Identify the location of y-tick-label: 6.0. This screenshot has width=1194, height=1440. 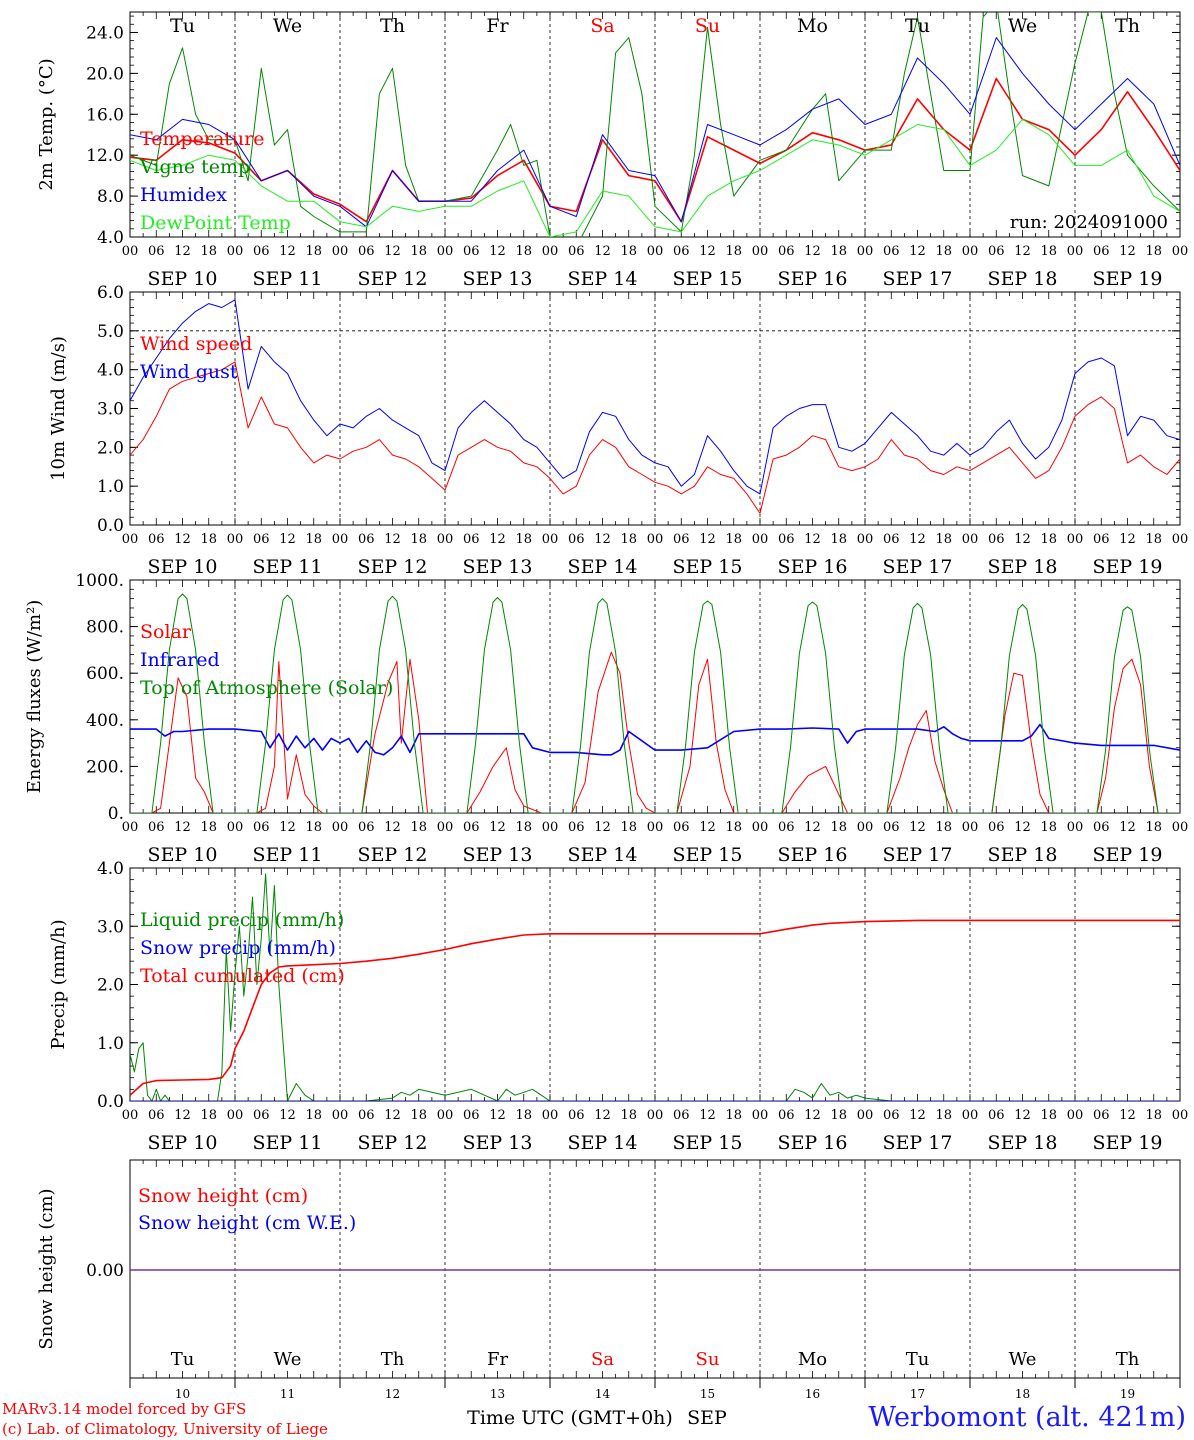
(110, 293).